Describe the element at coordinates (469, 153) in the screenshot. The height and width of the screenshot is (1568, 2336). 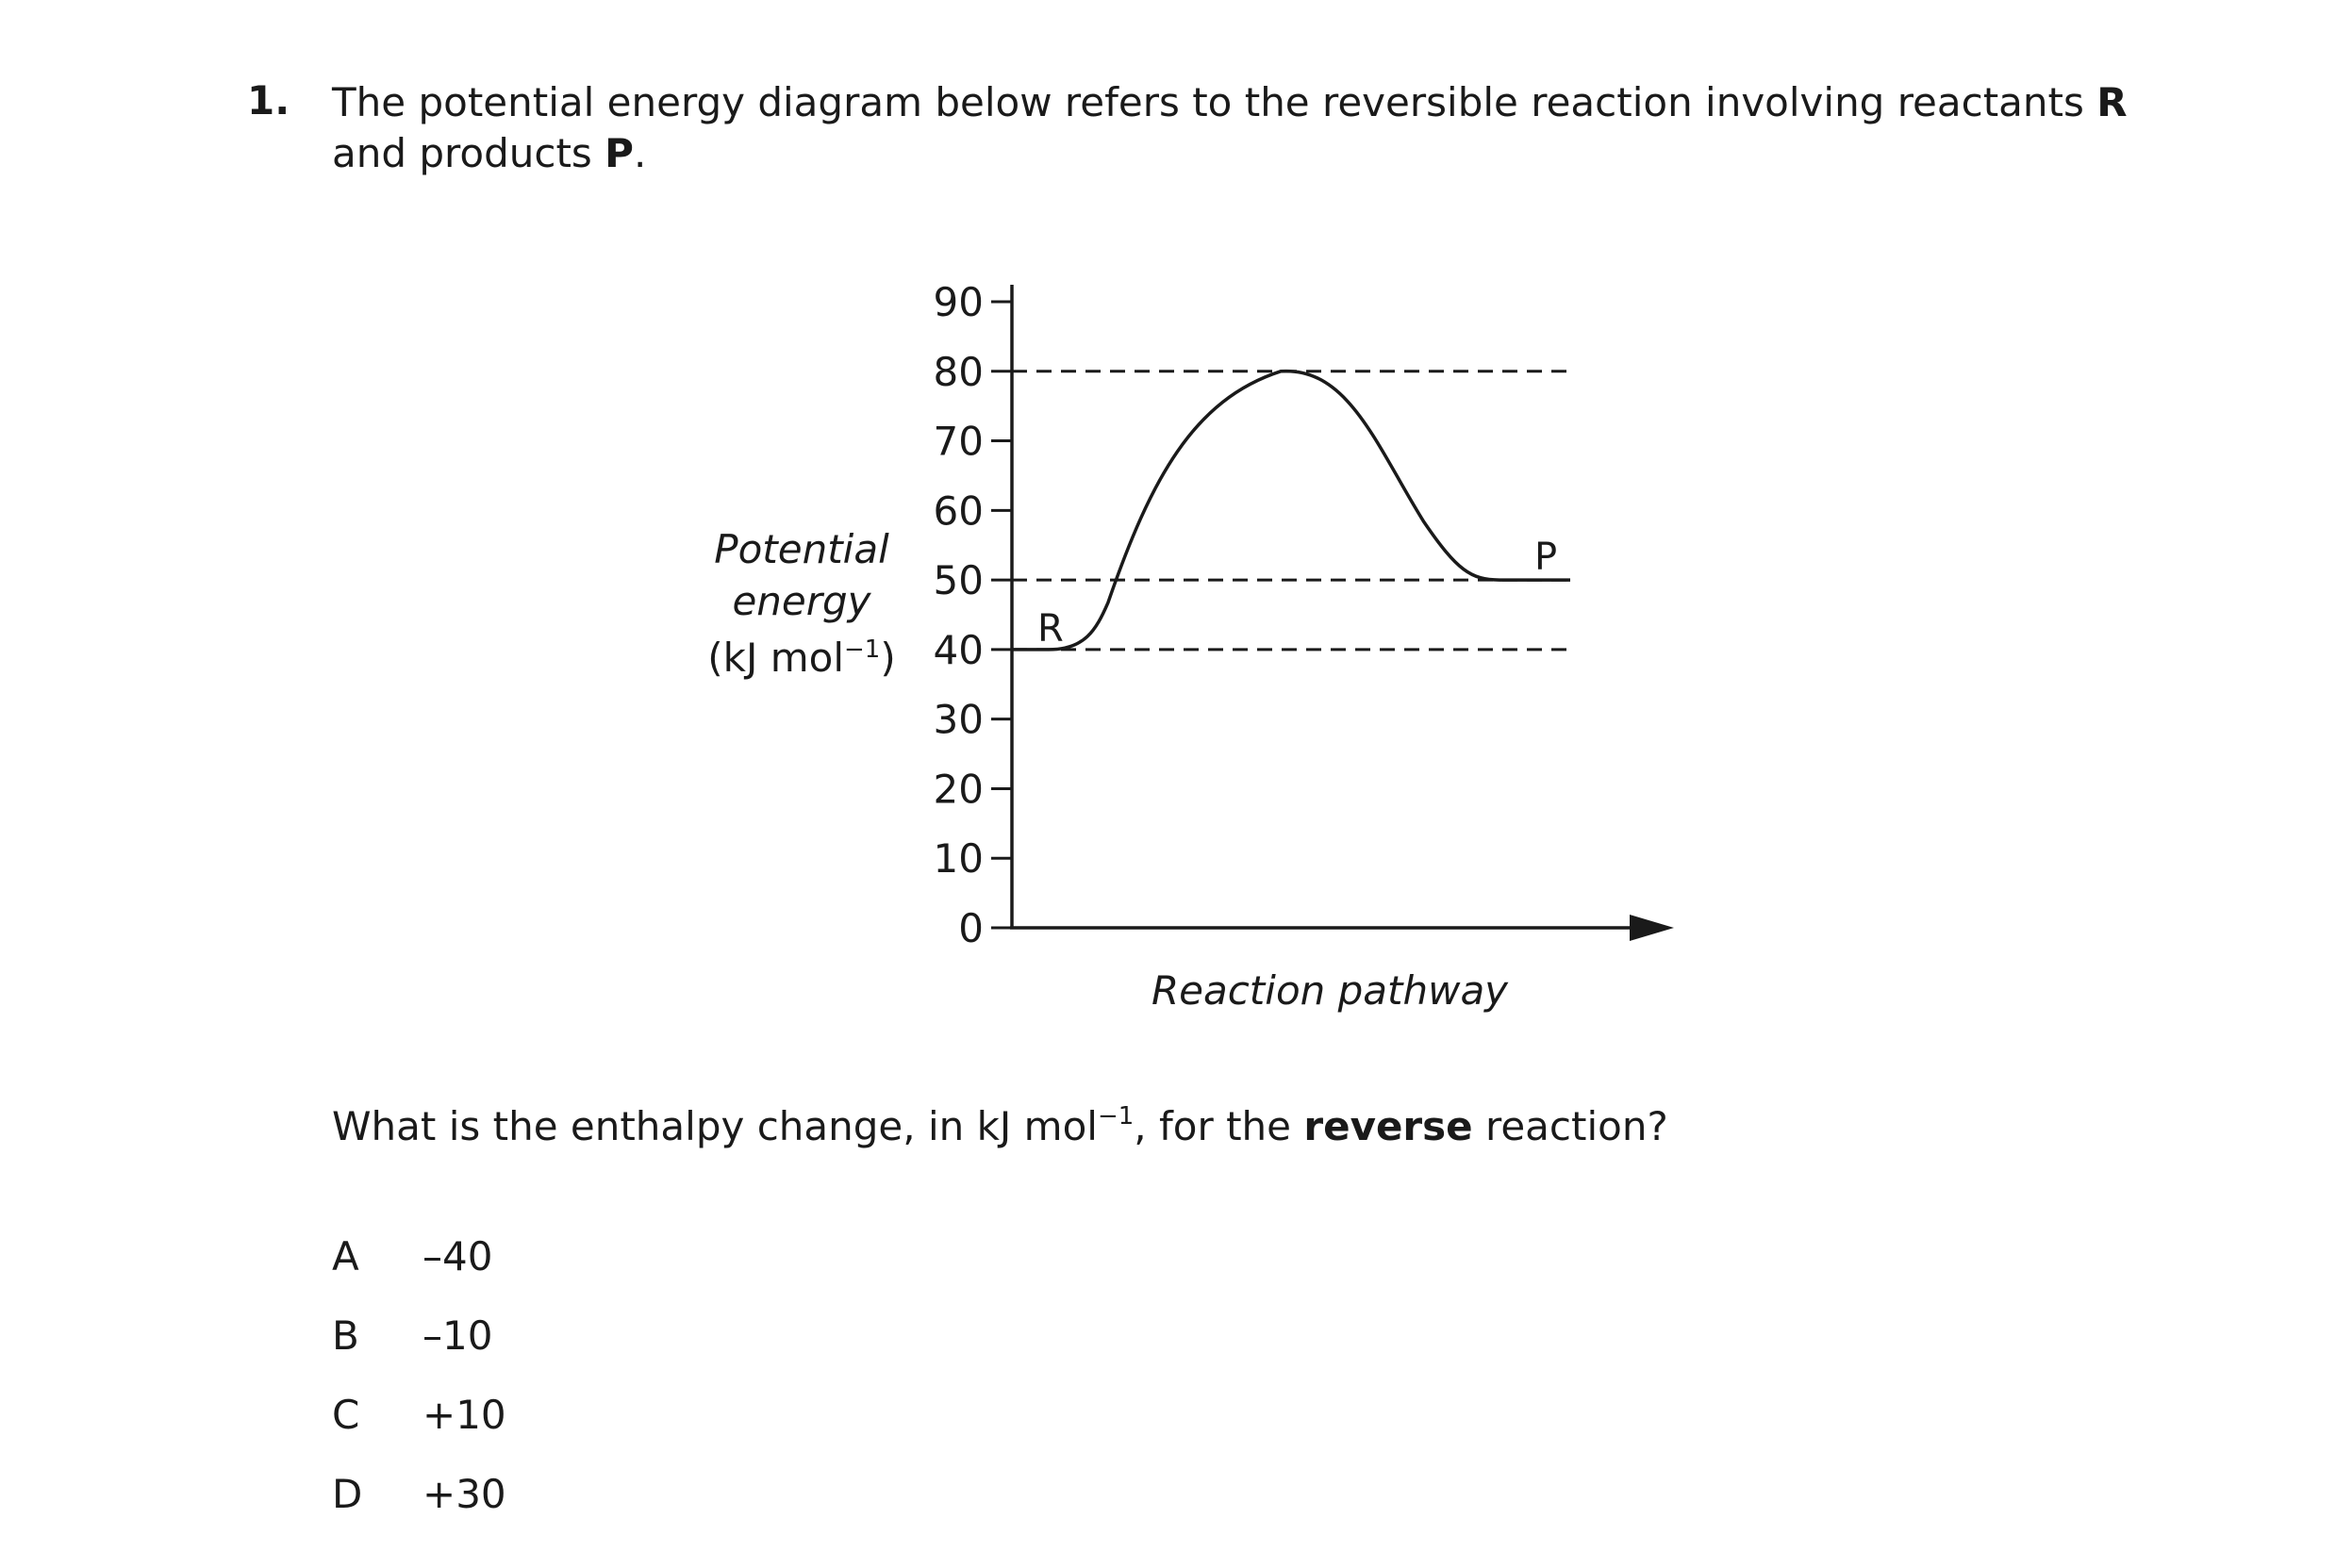
I see `stem-middle: and products` at that location.